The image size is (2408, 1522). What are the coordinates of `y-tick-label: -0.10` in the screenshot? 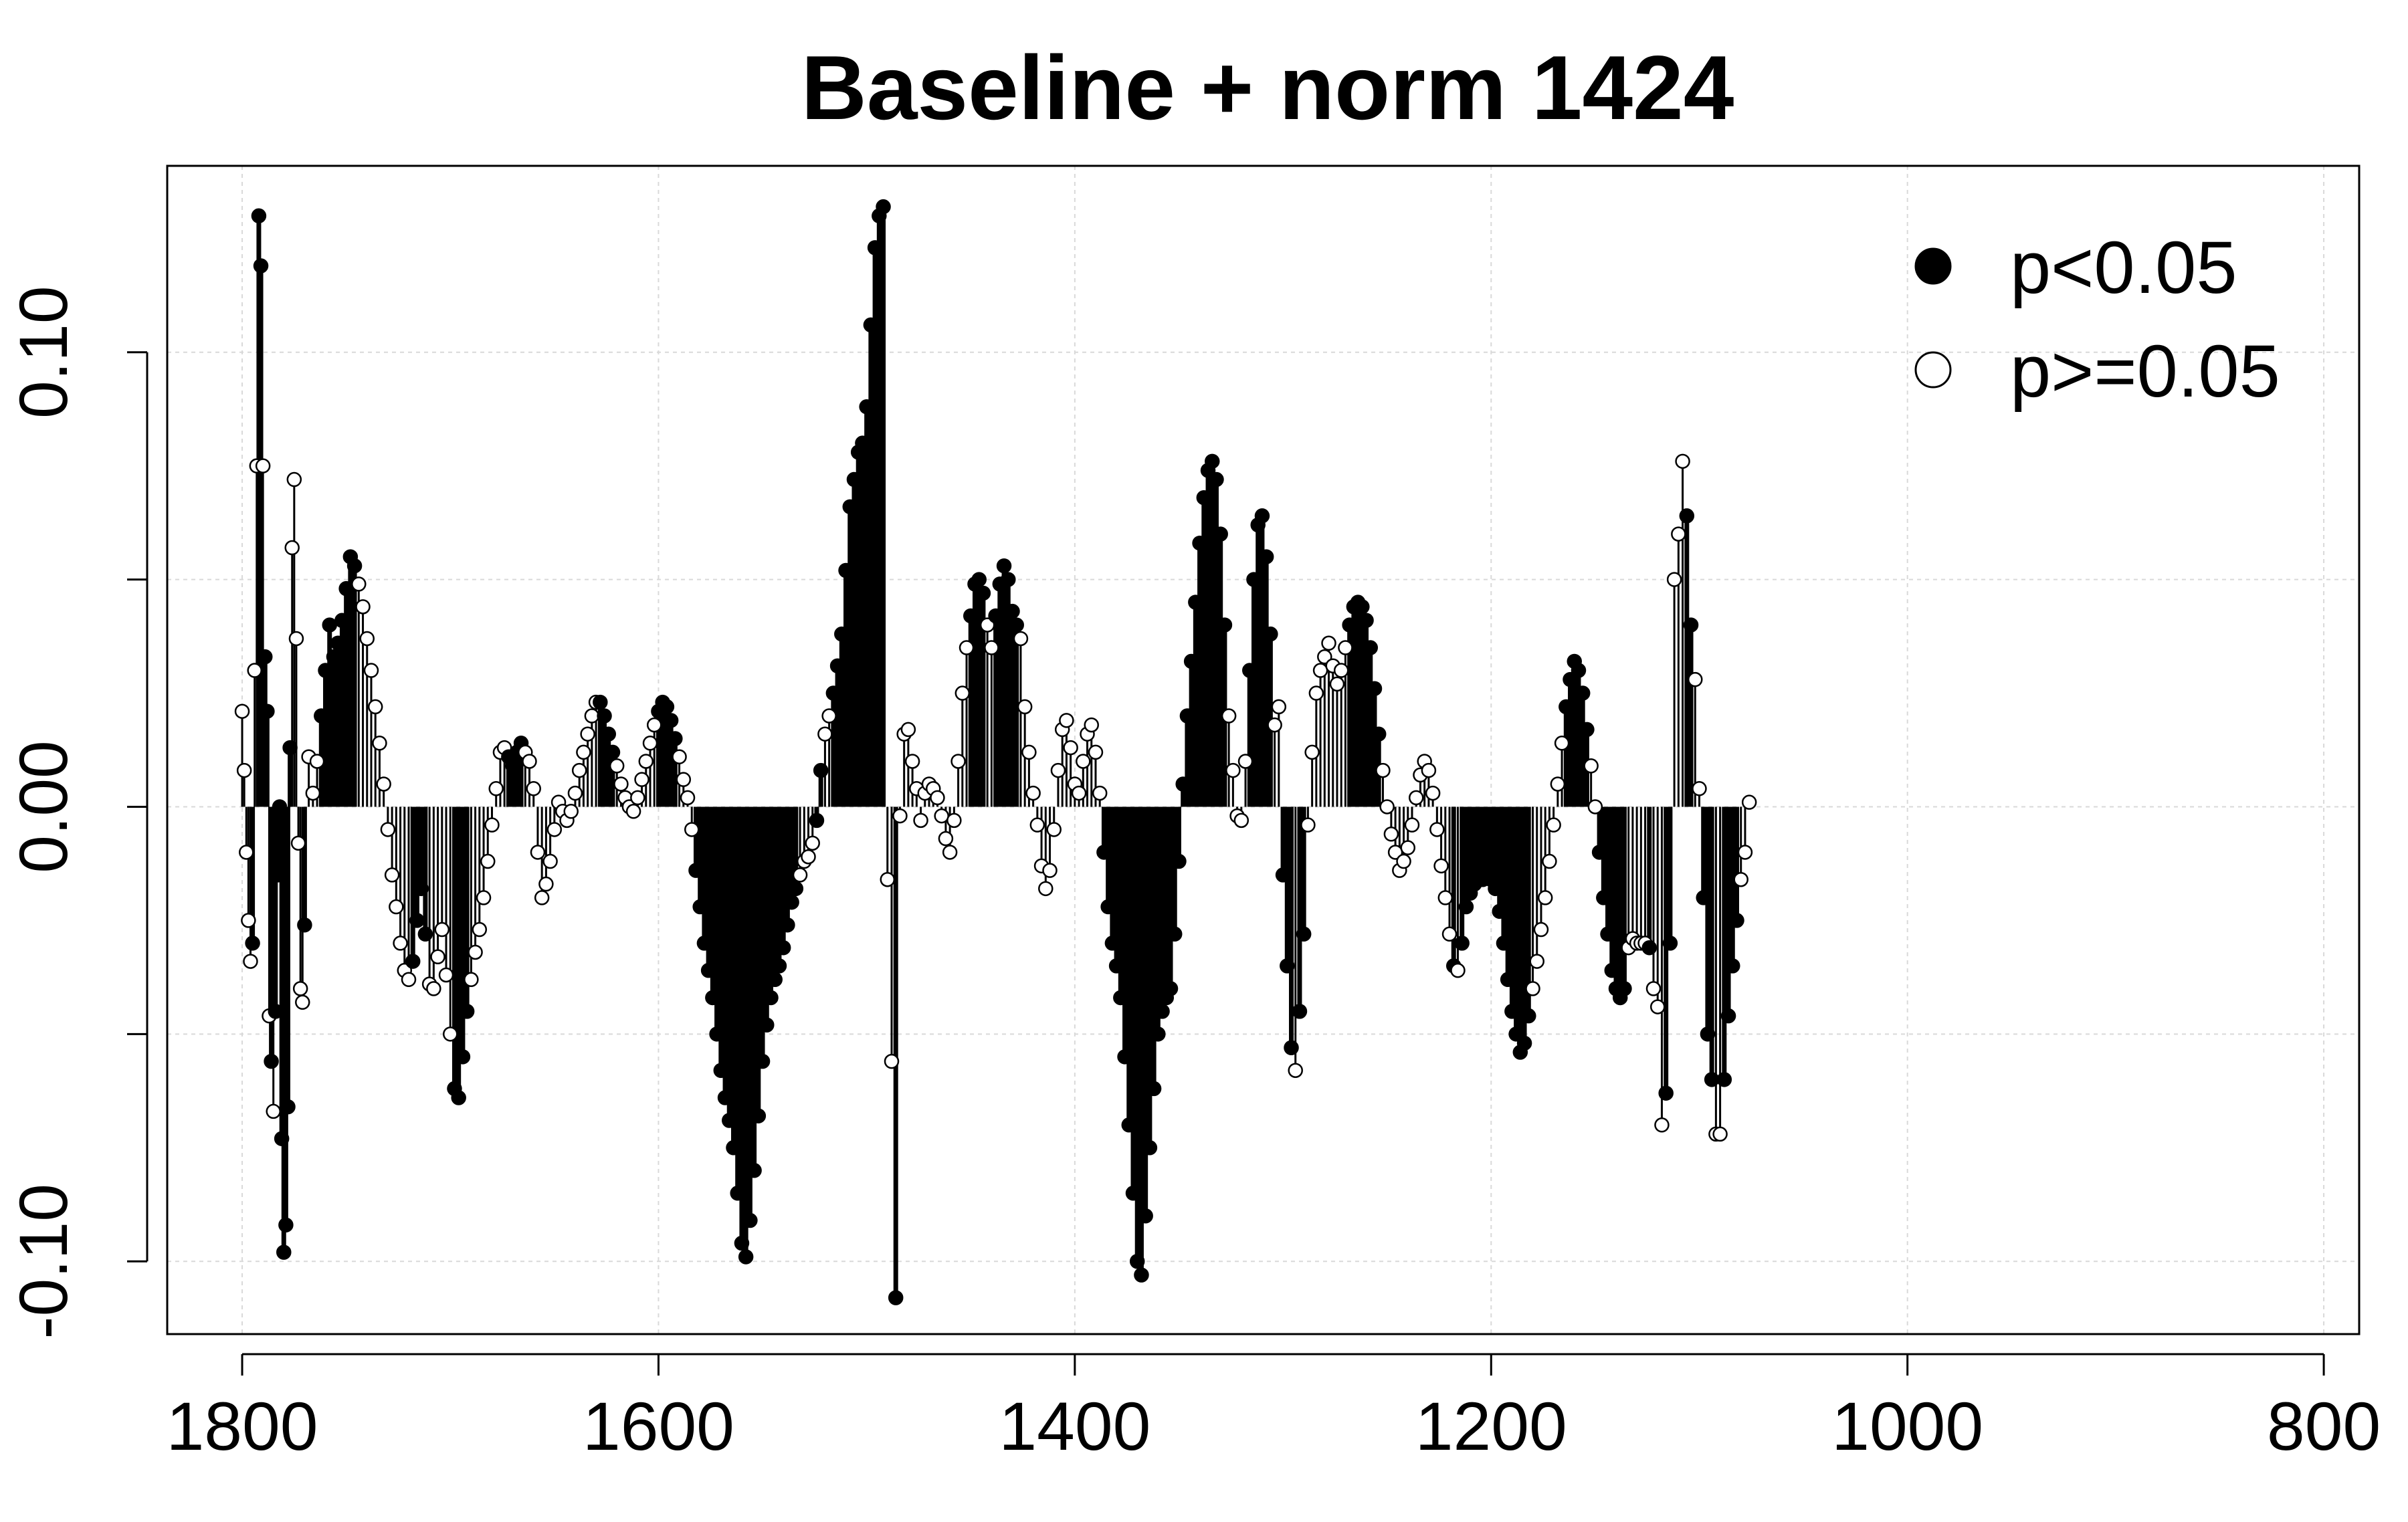 It's located at (43, 1261).